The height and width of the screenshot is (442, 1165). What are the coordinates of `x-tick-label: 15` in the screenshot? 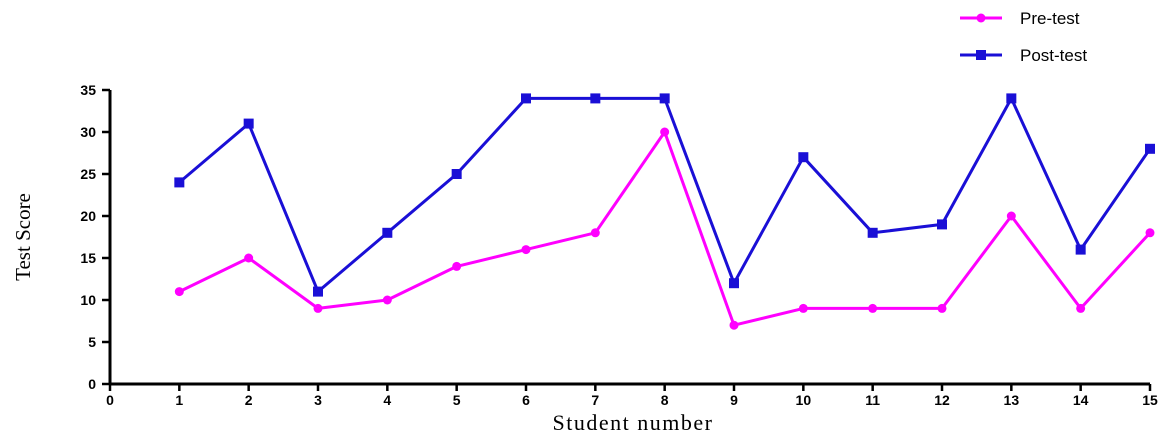 It's located at (1150, 400).